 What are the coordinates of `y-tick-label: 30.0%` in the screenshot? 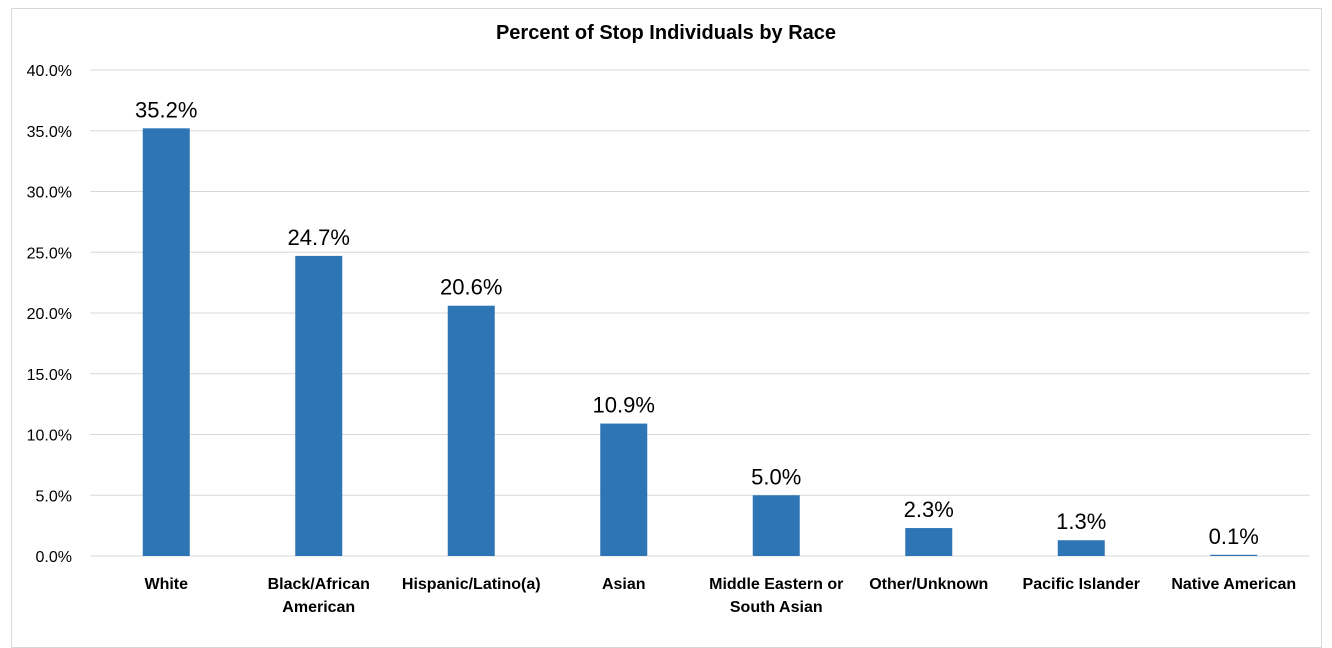 It's located at (49, 193).